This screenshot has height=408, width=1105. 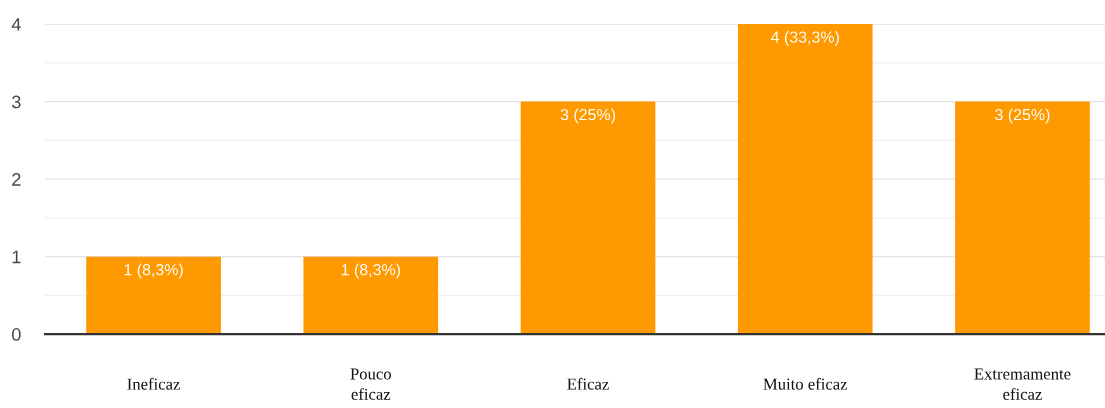 I want to click on x-tick-label: Eficaz, so click(x=588, y=383).